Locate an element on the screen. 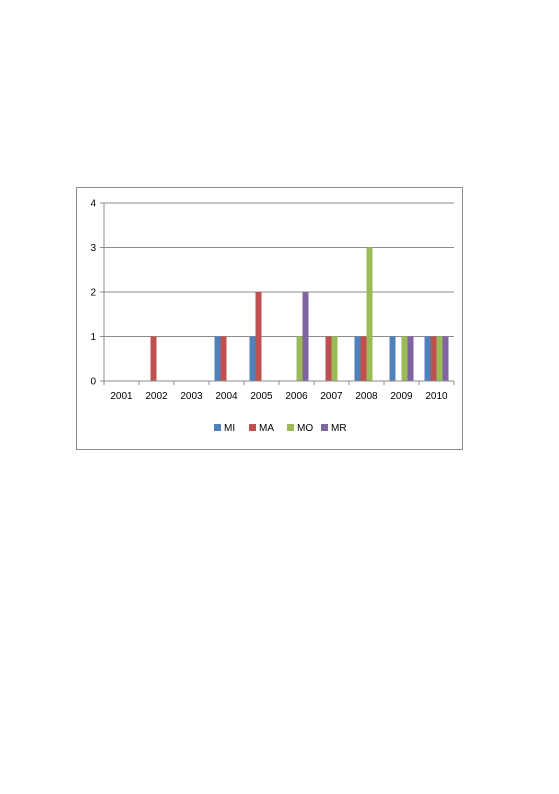 Image resolution: width=559 pixels, height=794 pixels. bar-mi-2008 is located at coordinates (357, 358).